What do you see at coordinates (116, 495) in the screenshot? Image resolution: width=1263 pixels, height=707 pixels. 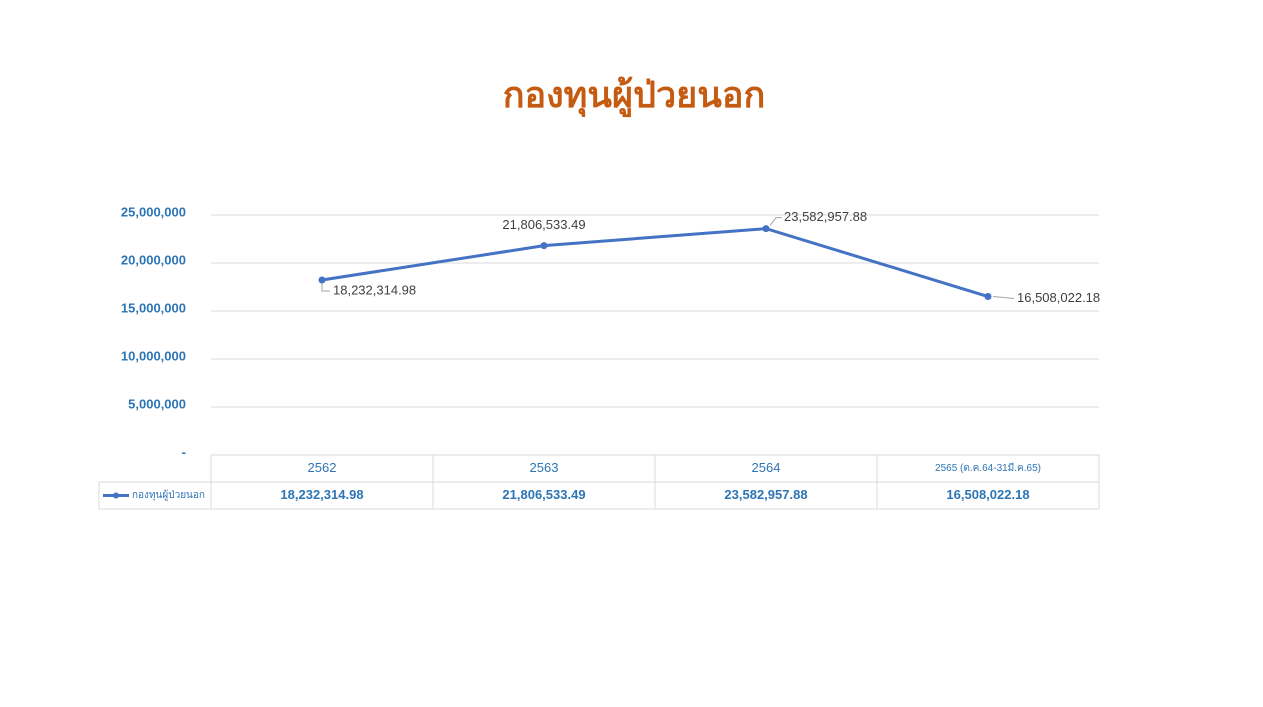 I see `legend-marker` at bounding box center [116, 495].